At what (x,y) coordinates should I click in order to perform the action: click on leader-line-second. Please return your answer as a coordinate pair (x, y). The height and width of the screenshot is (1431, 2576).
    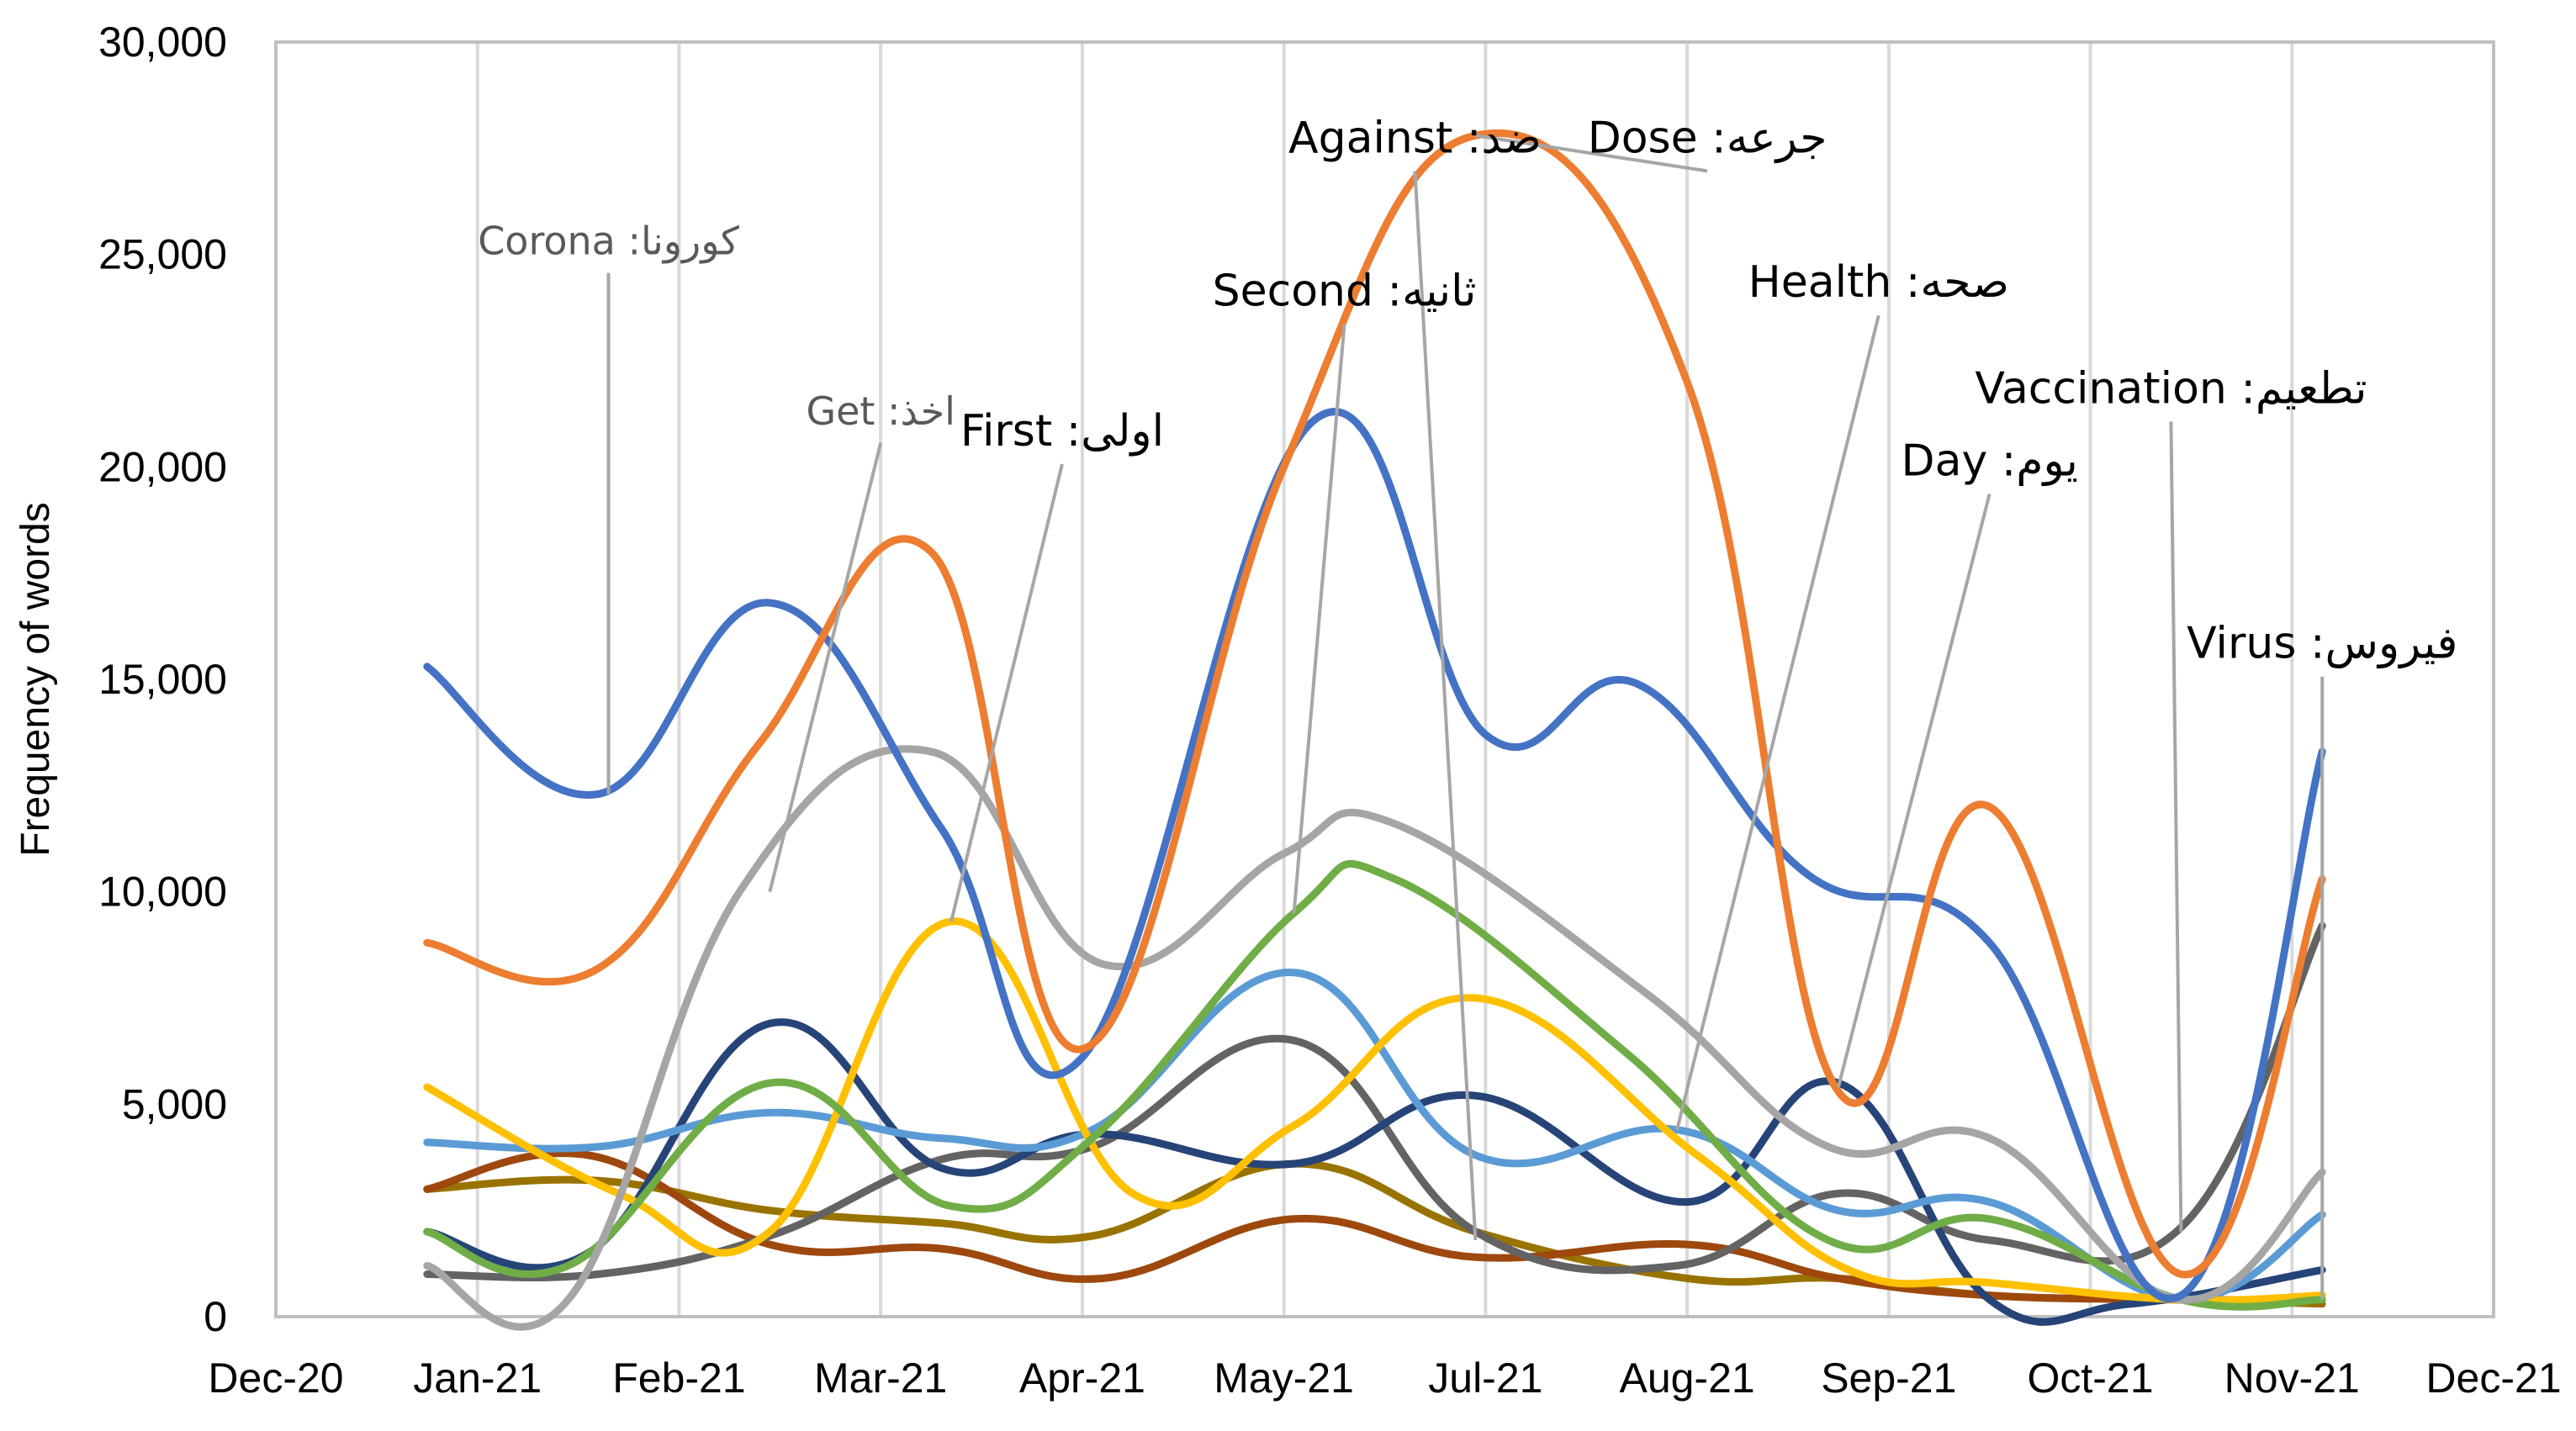
    Looking at the image, I should click on (1319, 619).